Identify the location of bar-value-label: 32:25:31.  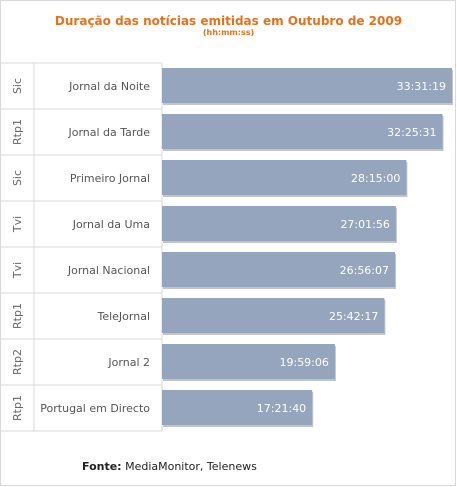
(411, 132).